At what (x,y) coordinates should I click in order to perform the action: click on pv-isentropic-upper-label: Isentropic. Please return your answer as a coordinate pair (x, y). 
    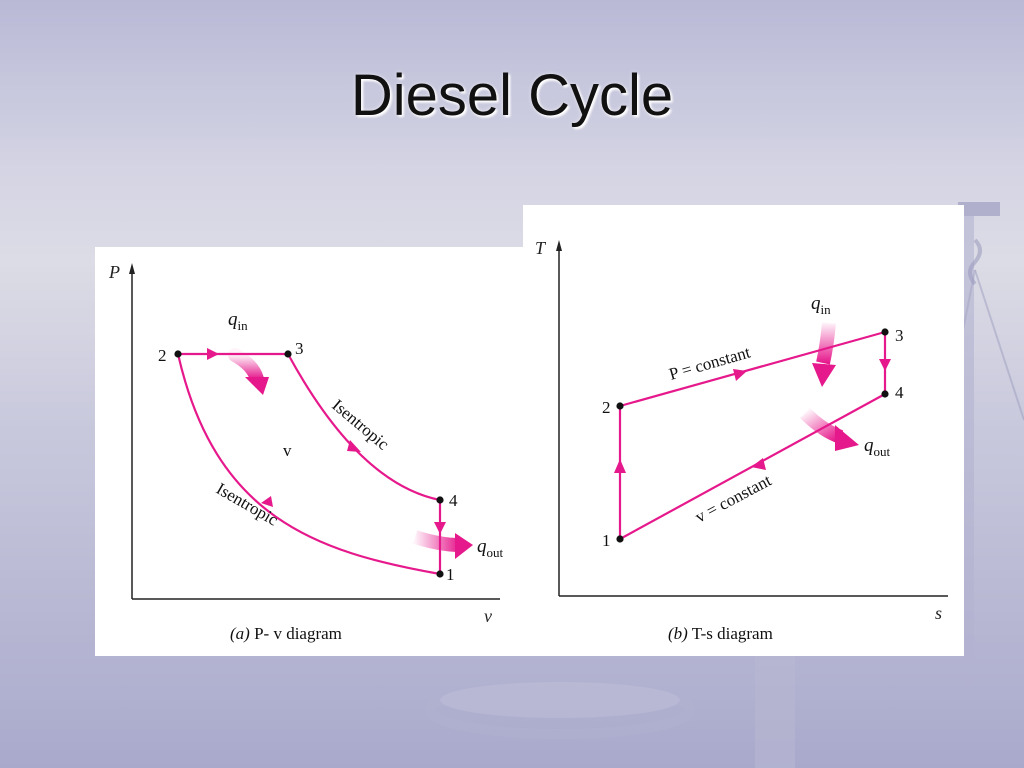
    Looking at the image, I should click on (360, 425).